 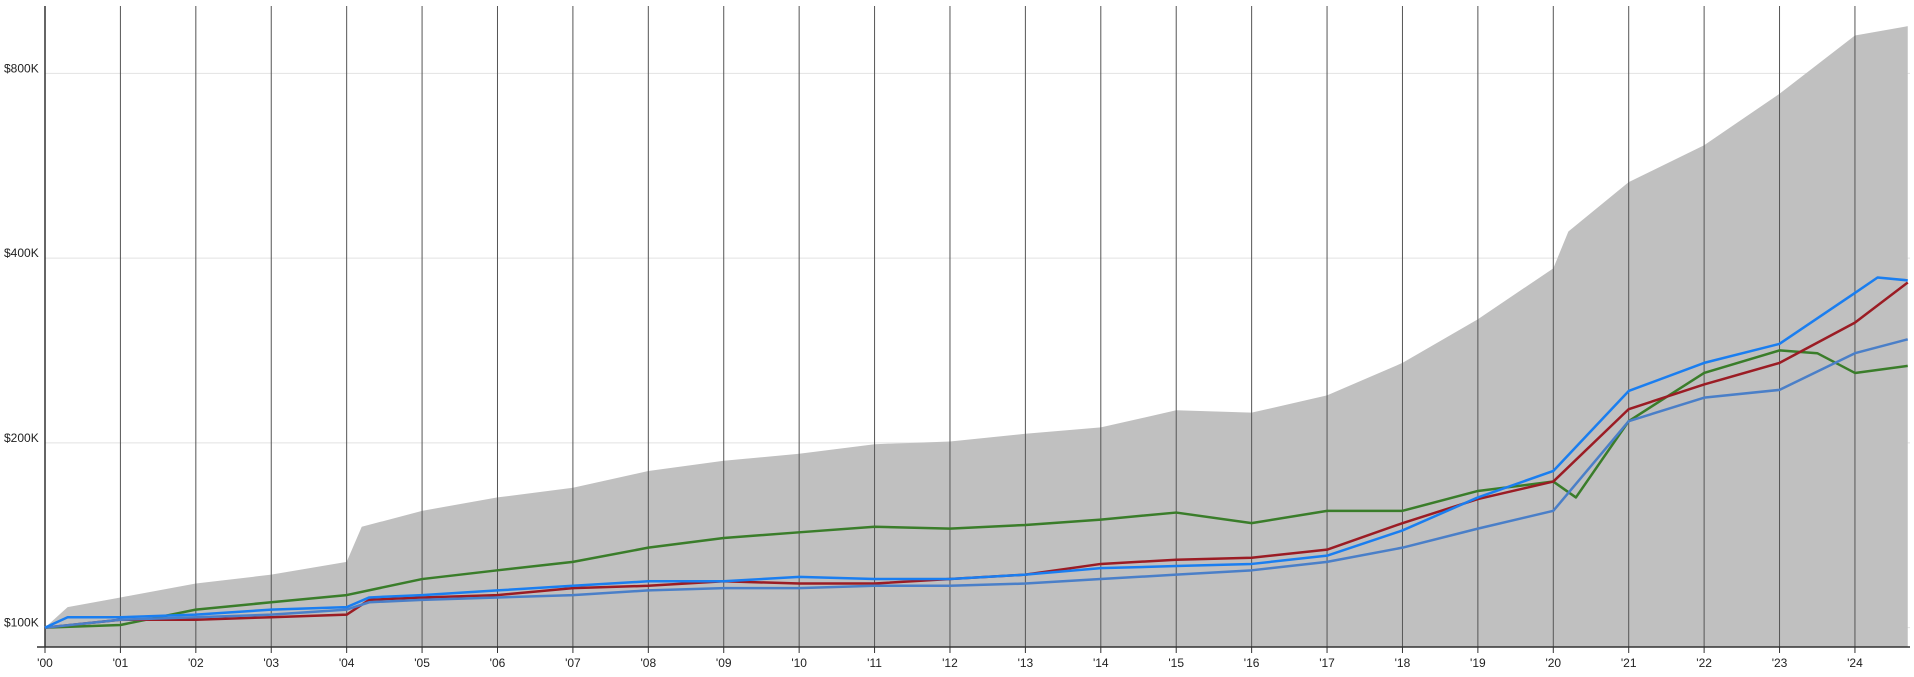 What do you see at coordinates (21, 623) in the screenshot?
I see `y-tick-label: $100K` at bounding box center [21, 623].